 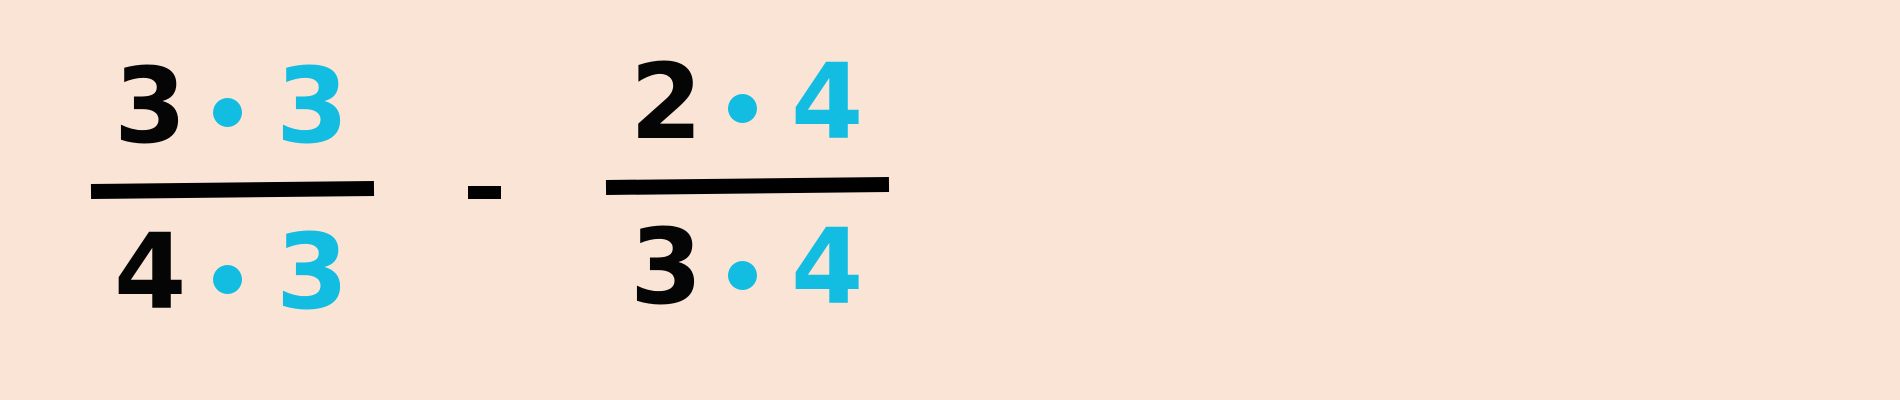 I want to click on fraction-1-bar, so click(x=232, y=190).